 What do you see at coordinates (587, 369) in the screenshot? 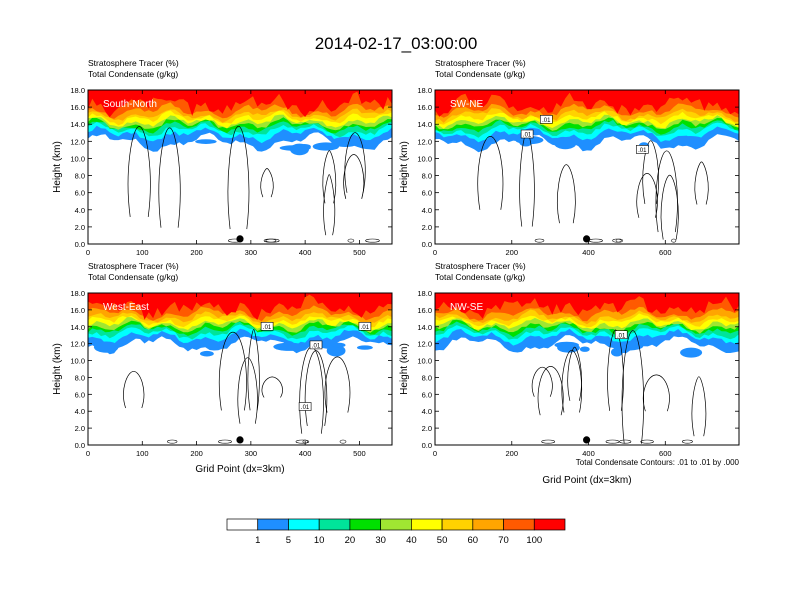
I see `plot-area: .01` at bounding box center [587, 369].